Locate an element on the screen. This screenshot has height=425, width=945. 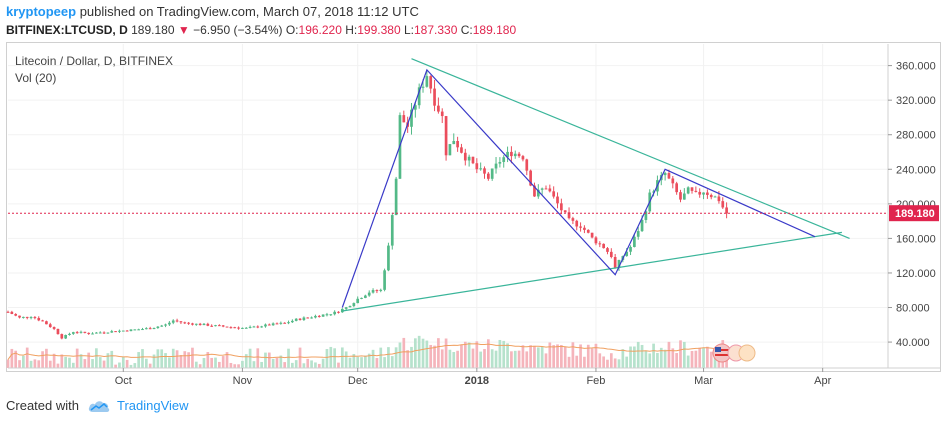
cloud-logo-icon is located at coordinates (99, 406).